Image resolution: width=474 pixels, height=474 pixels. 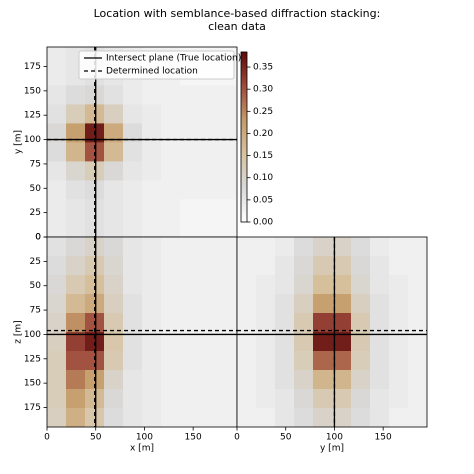 What do you see at coordinates (35, 262) in the screenshot?
I see `y-tick-label: 25` at bounding box center [35, 262].